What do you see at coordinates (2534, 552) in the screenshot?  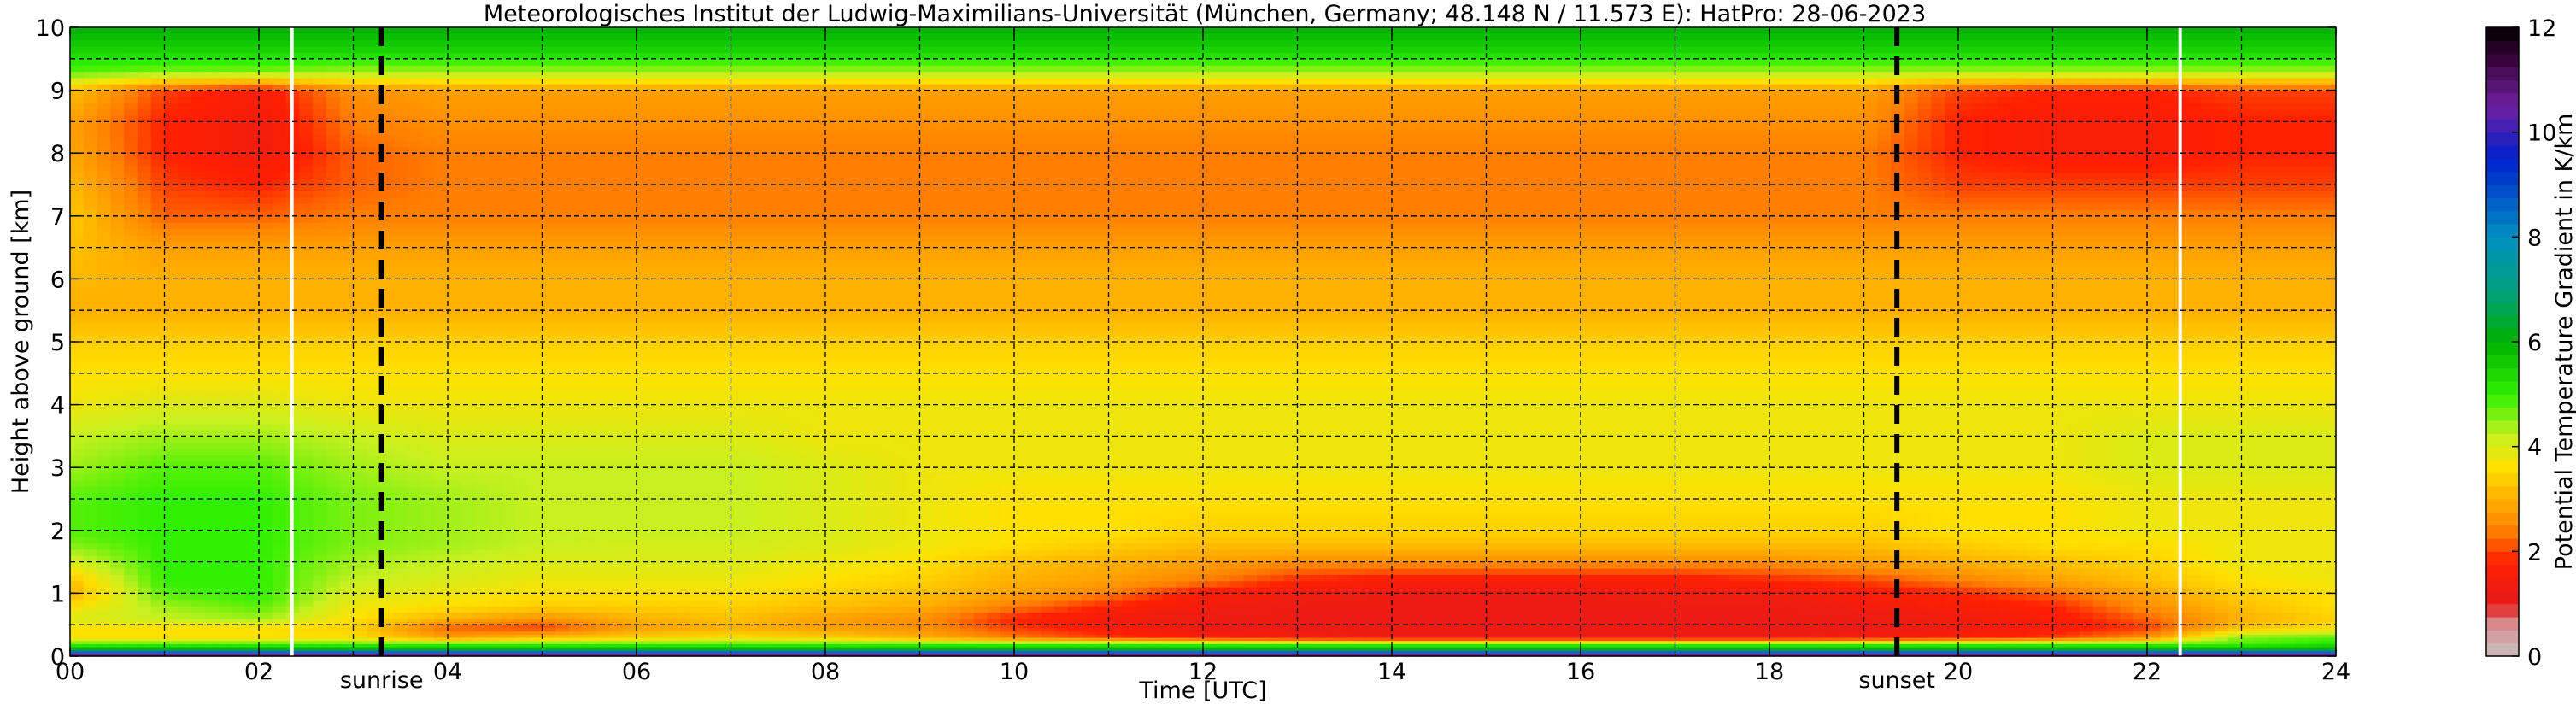 I see `colorbar-tick-label: 2` at bounding box center [2534, 552].